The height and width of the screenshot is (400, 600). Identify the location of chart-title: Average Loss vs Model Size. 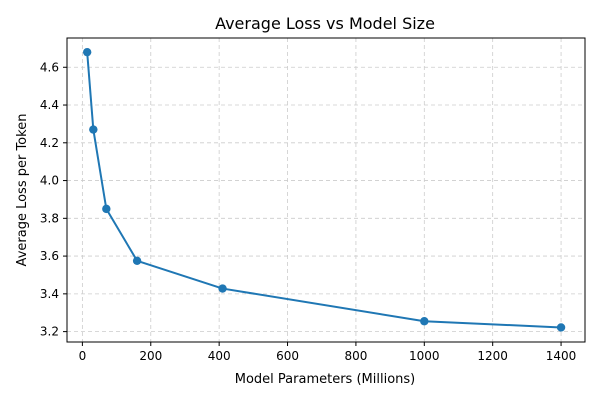
(325, 23).